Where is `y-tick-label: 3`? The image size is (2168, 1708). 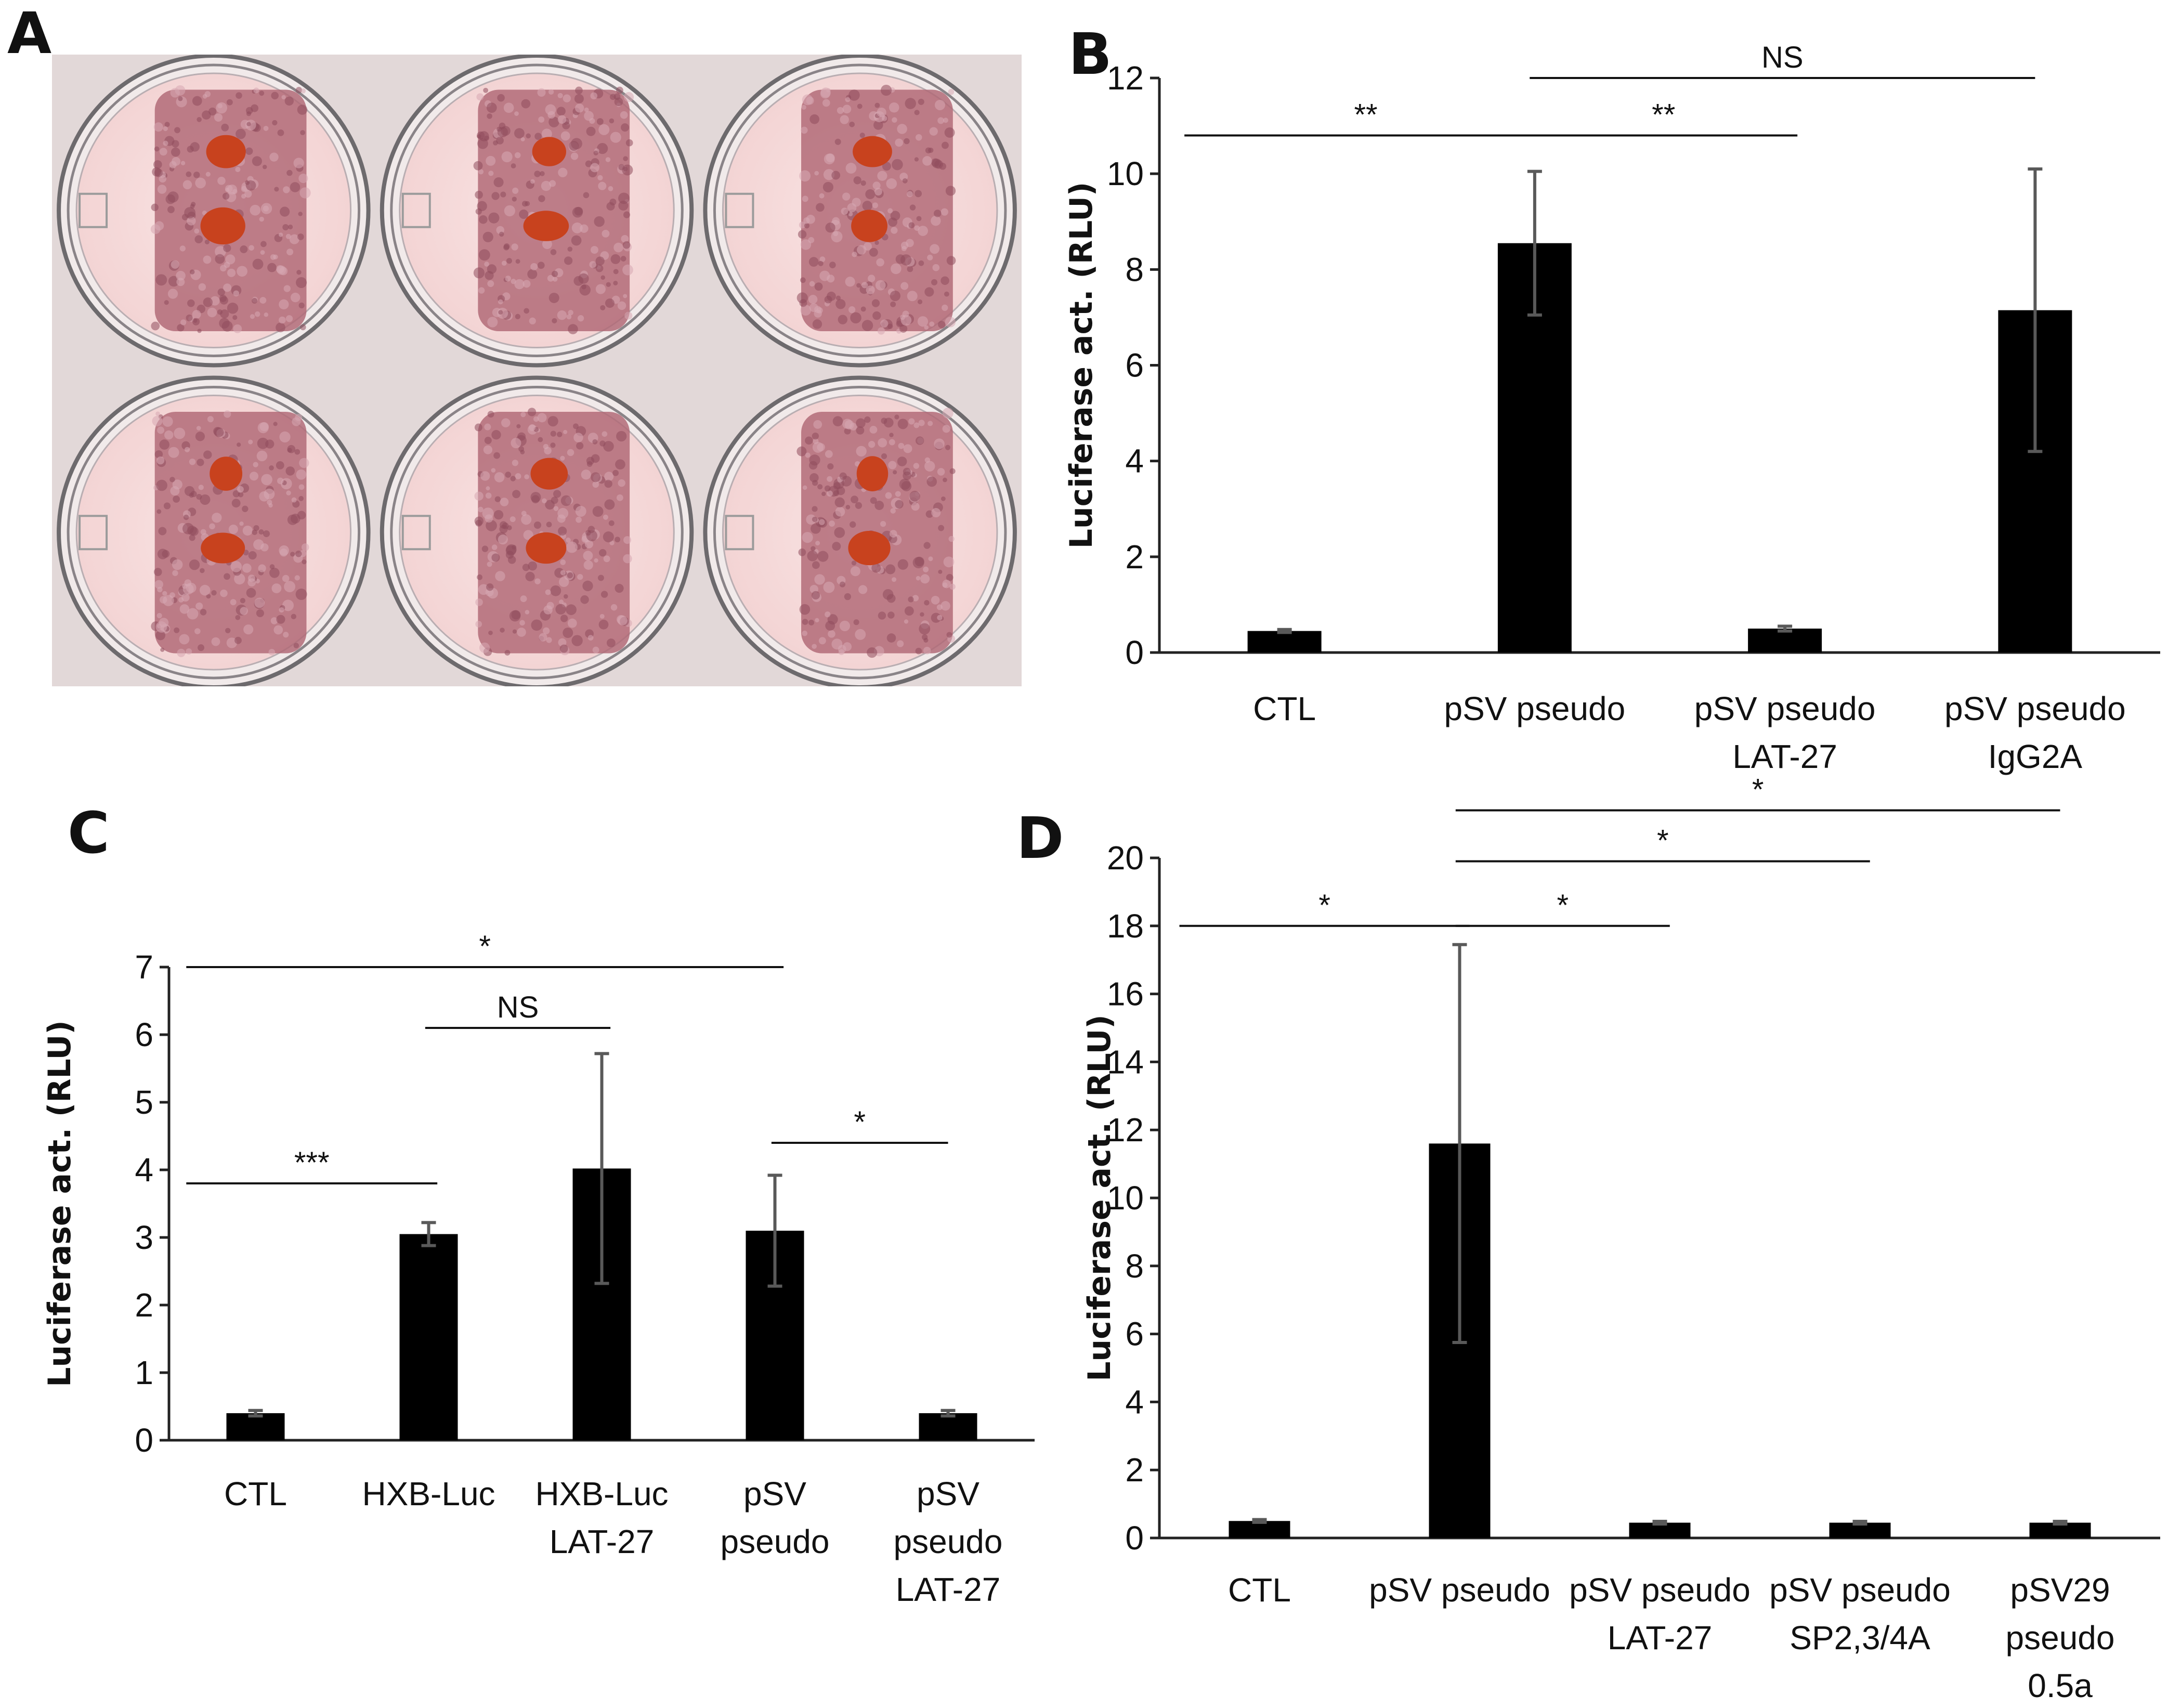 y-tick-label: 3 is located at coordinates (144, 1237).